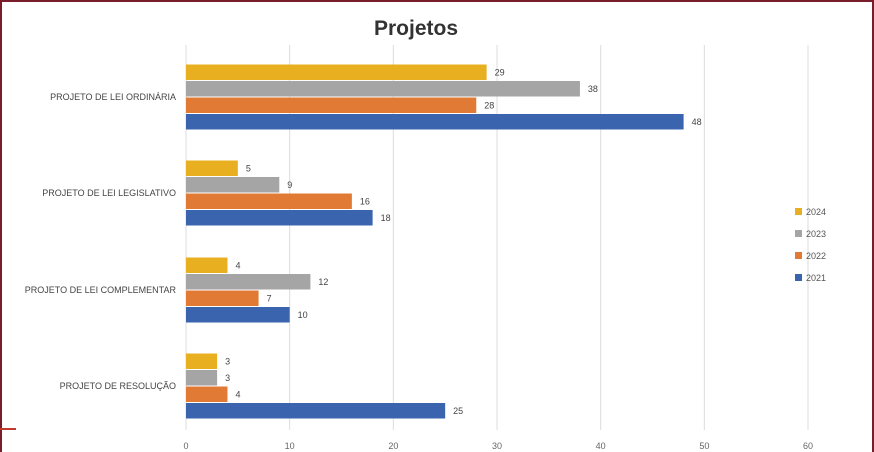 This screenshot has height=452, width=874. What do you see at coordinates (697, 122) in the screenshot?
I see `data-label: 48` at bounding box center [697, 122].